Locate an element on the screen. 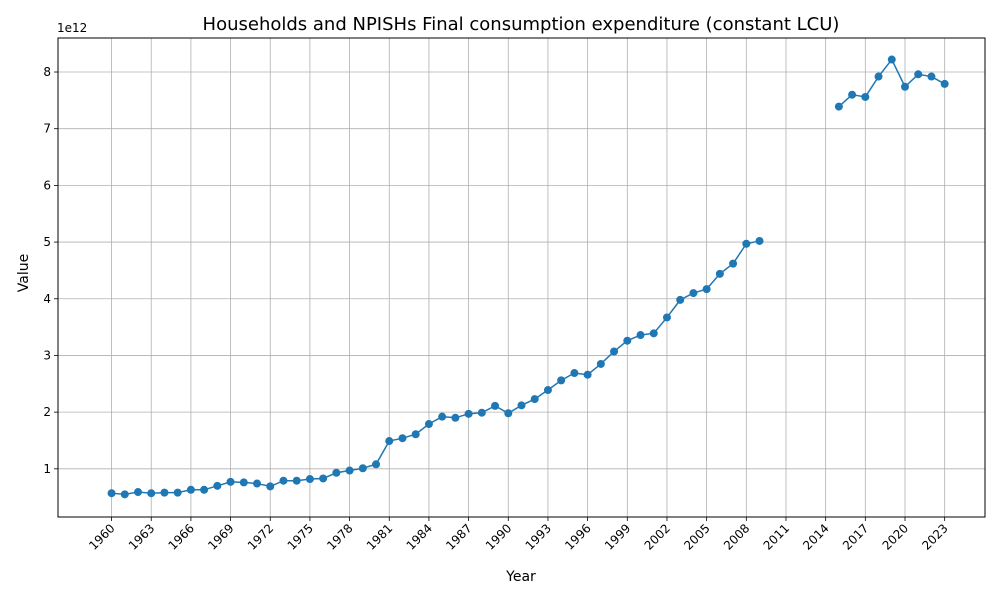 This screenshot has width=1000, height=600. y-tick-label: 4 is located at coordinates (47, 299).